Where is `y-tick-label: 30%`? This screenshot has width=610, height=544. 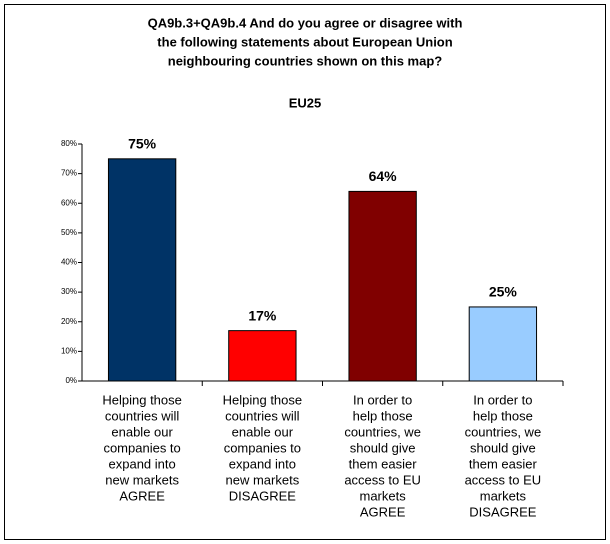
y-tick-label: 30% is located at coordinates (69, 291).